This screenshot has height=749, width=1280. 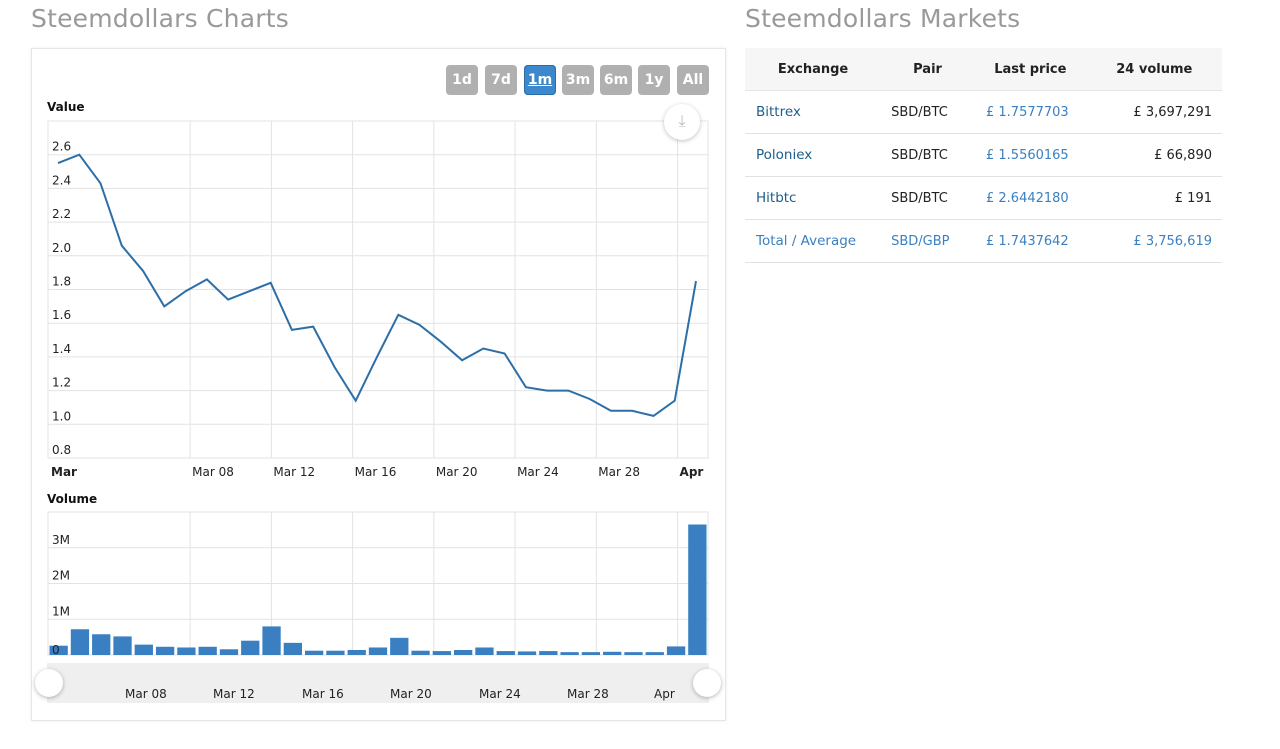 I want to click on range-button-3m: 3m, so click(x=578, y=80).